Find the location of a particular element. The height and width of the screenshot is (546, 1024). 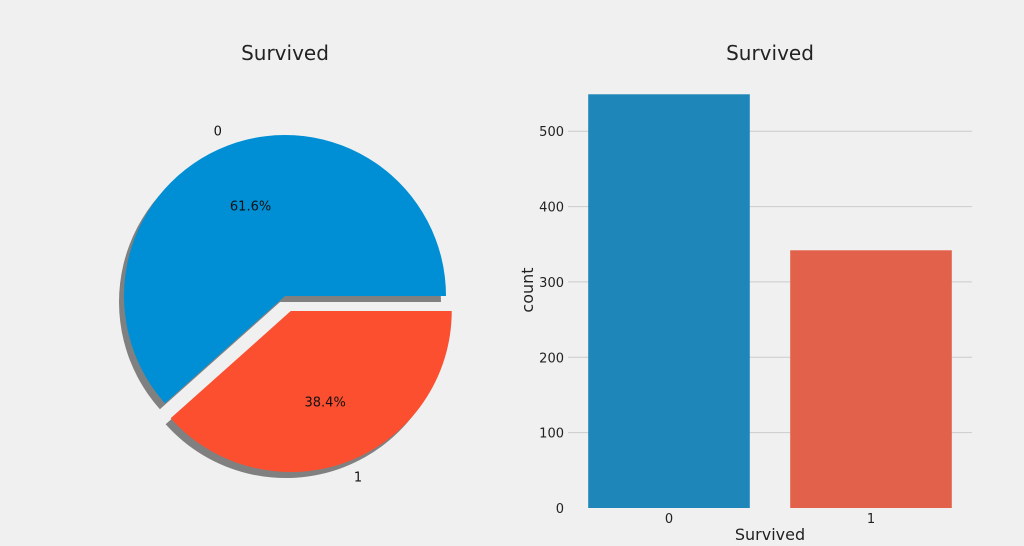

y-tick-label: 100 is located at coordinates (551, 434).